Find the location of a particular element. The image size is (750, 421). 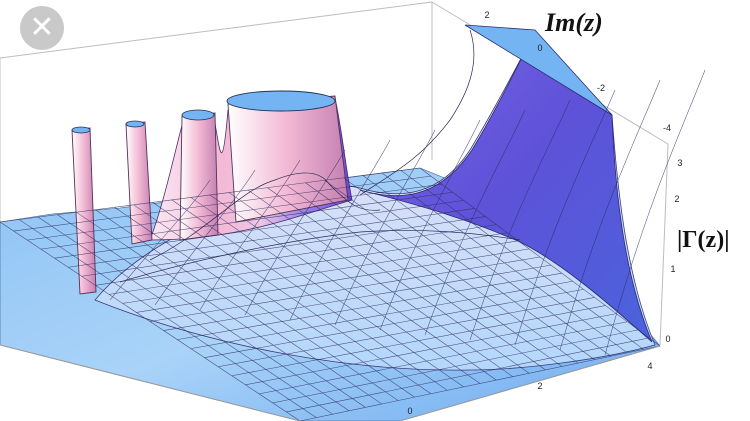

im-axis-ticks: 2 0 -2 -4 is located at coordinates (577, 71).